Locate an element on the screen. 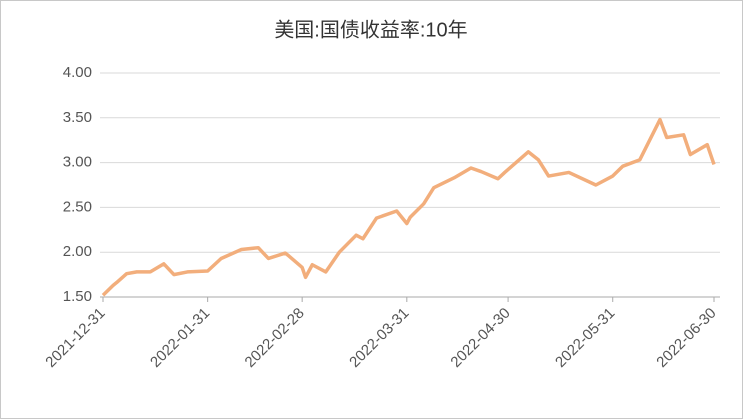  y-tick-label: 1.50 is located at coordinates (77, 296).